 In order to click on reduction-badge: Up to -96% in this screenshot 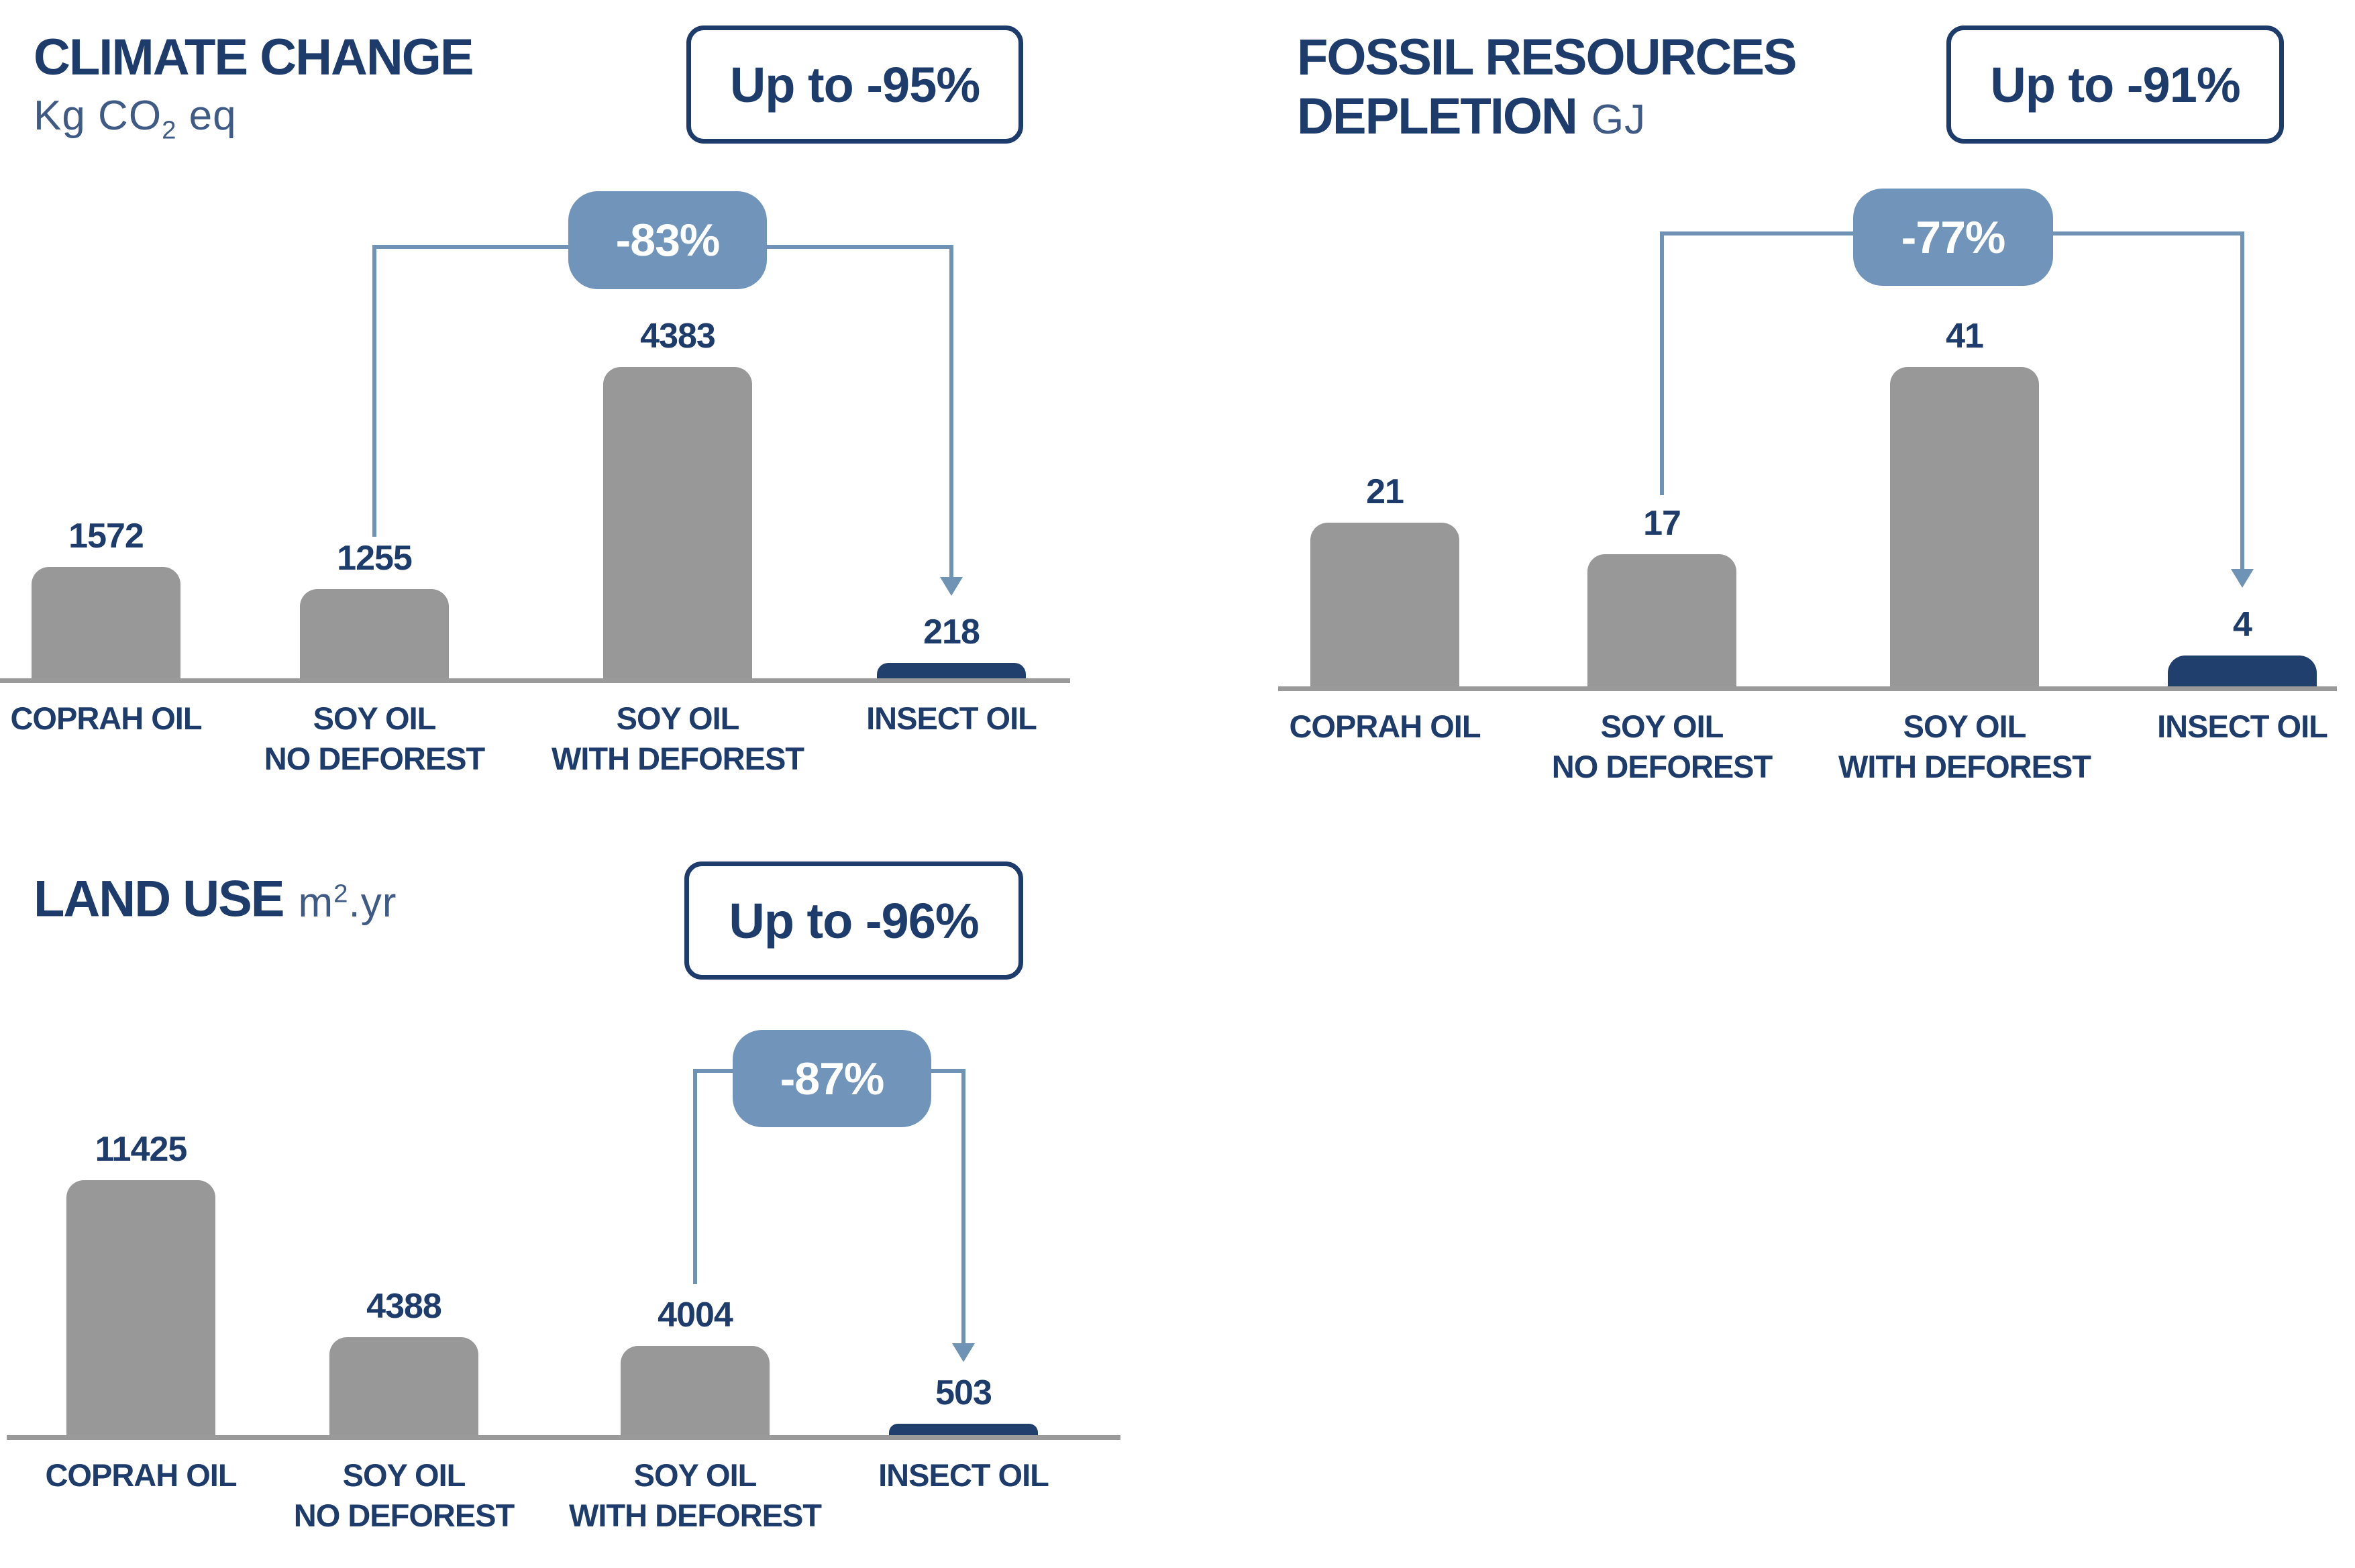, I will do `click(853, 920)`.